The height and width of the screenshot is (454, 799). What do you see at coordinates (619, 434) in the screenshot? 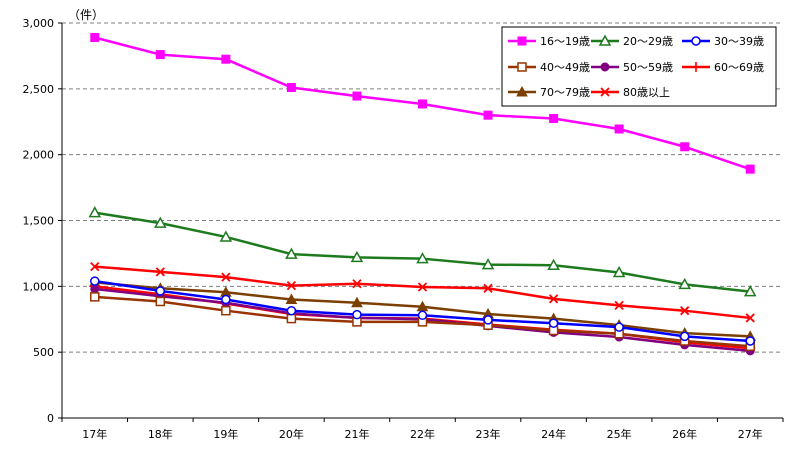
I see `x-tick-label: 25年` at bounding box center [619, 434].